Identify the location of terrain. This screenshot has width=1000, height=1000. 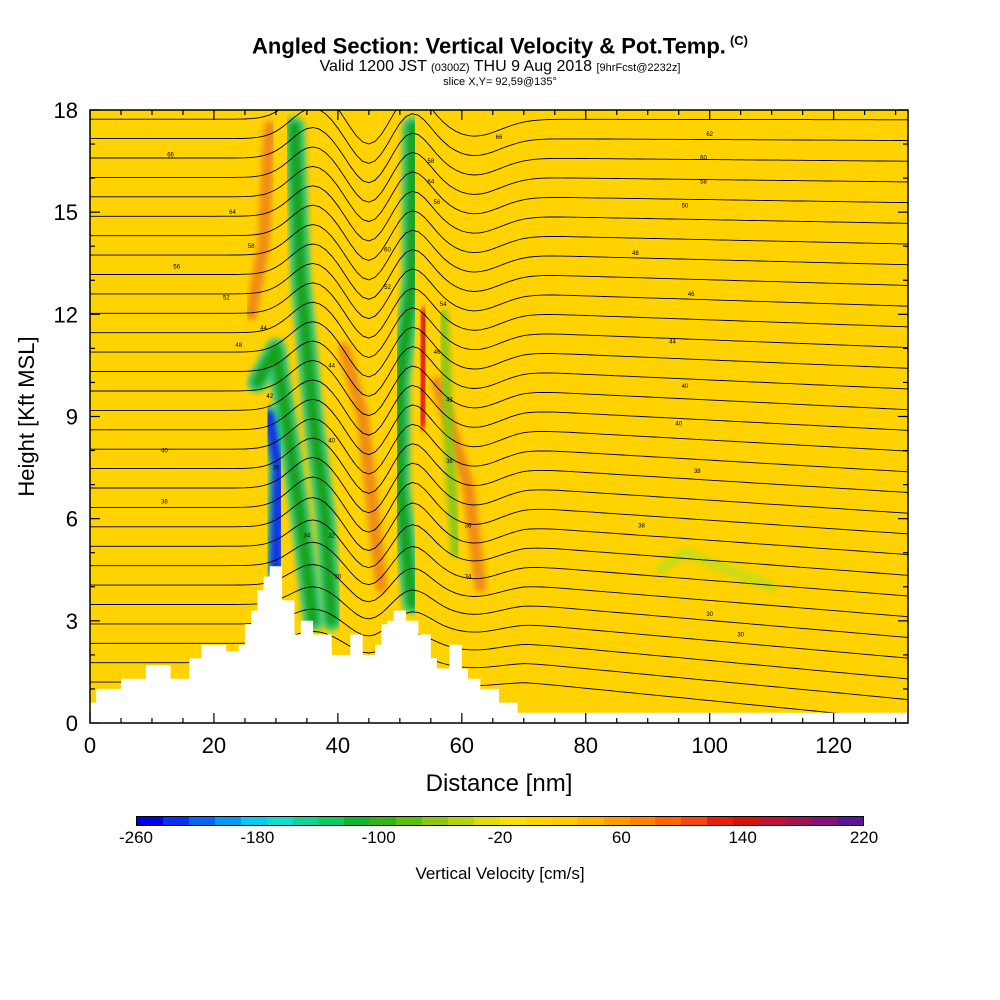
(499, 644).